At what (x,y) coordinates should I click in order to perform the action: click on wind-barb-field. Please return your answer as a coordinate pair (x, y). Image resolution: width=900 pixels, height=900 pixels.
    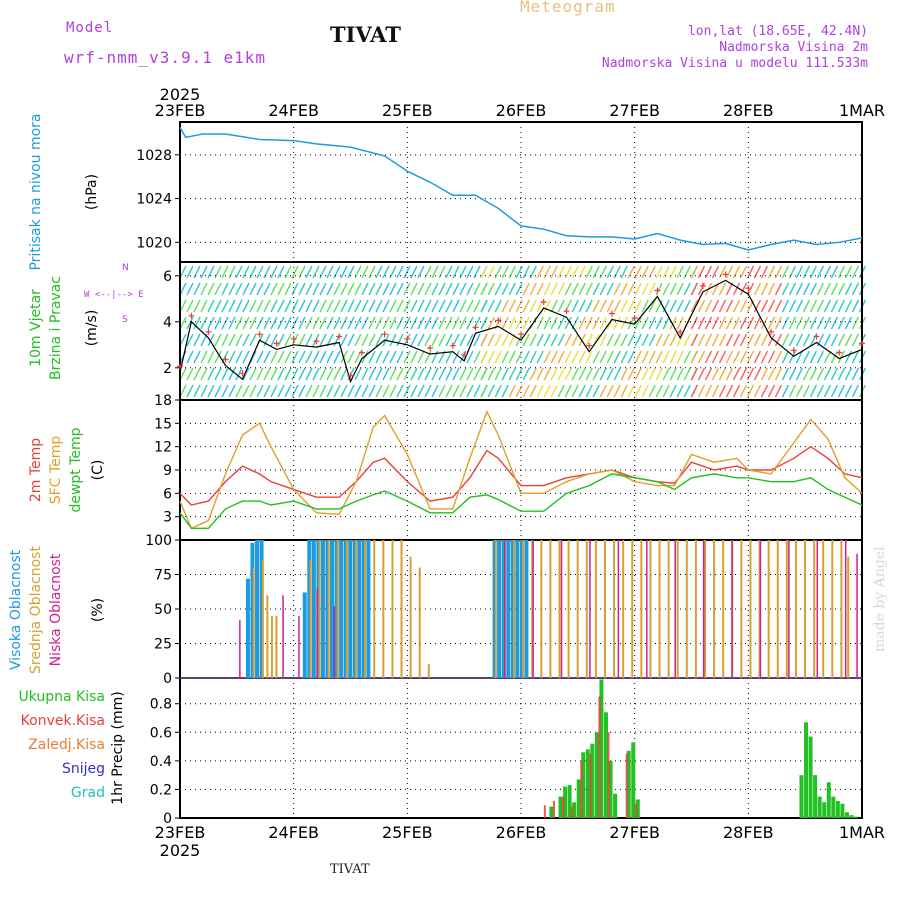
    Looking at the image, I should click on (523, 331).